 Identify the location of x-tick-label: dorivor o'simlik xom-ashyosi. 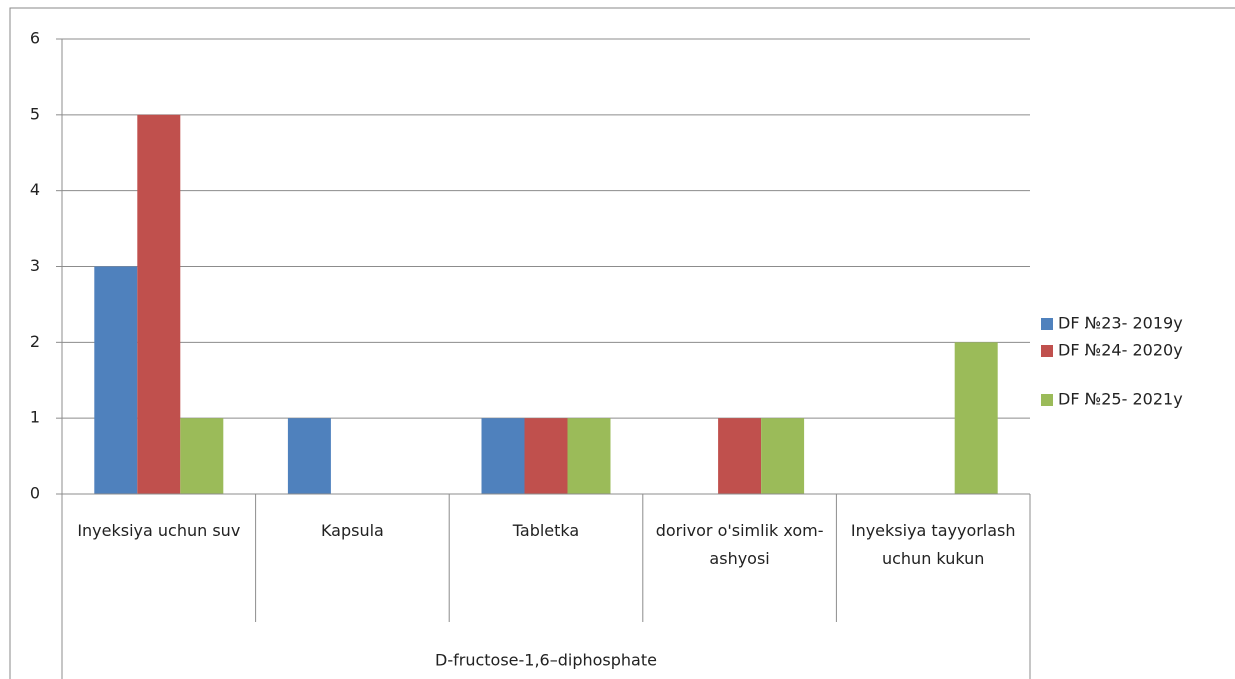
(739, 544).